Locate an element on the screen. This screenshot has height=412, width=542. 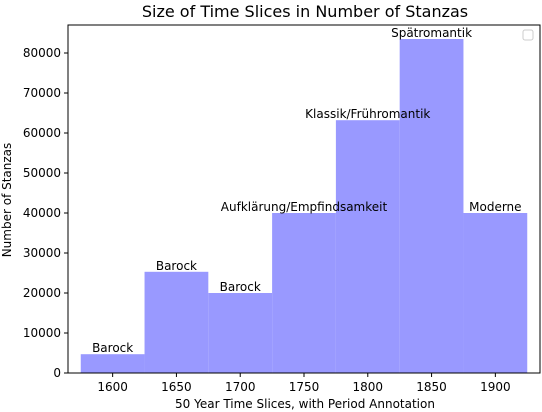
x-tick-label-1900: 1900 is located at coordinates (495, 387).